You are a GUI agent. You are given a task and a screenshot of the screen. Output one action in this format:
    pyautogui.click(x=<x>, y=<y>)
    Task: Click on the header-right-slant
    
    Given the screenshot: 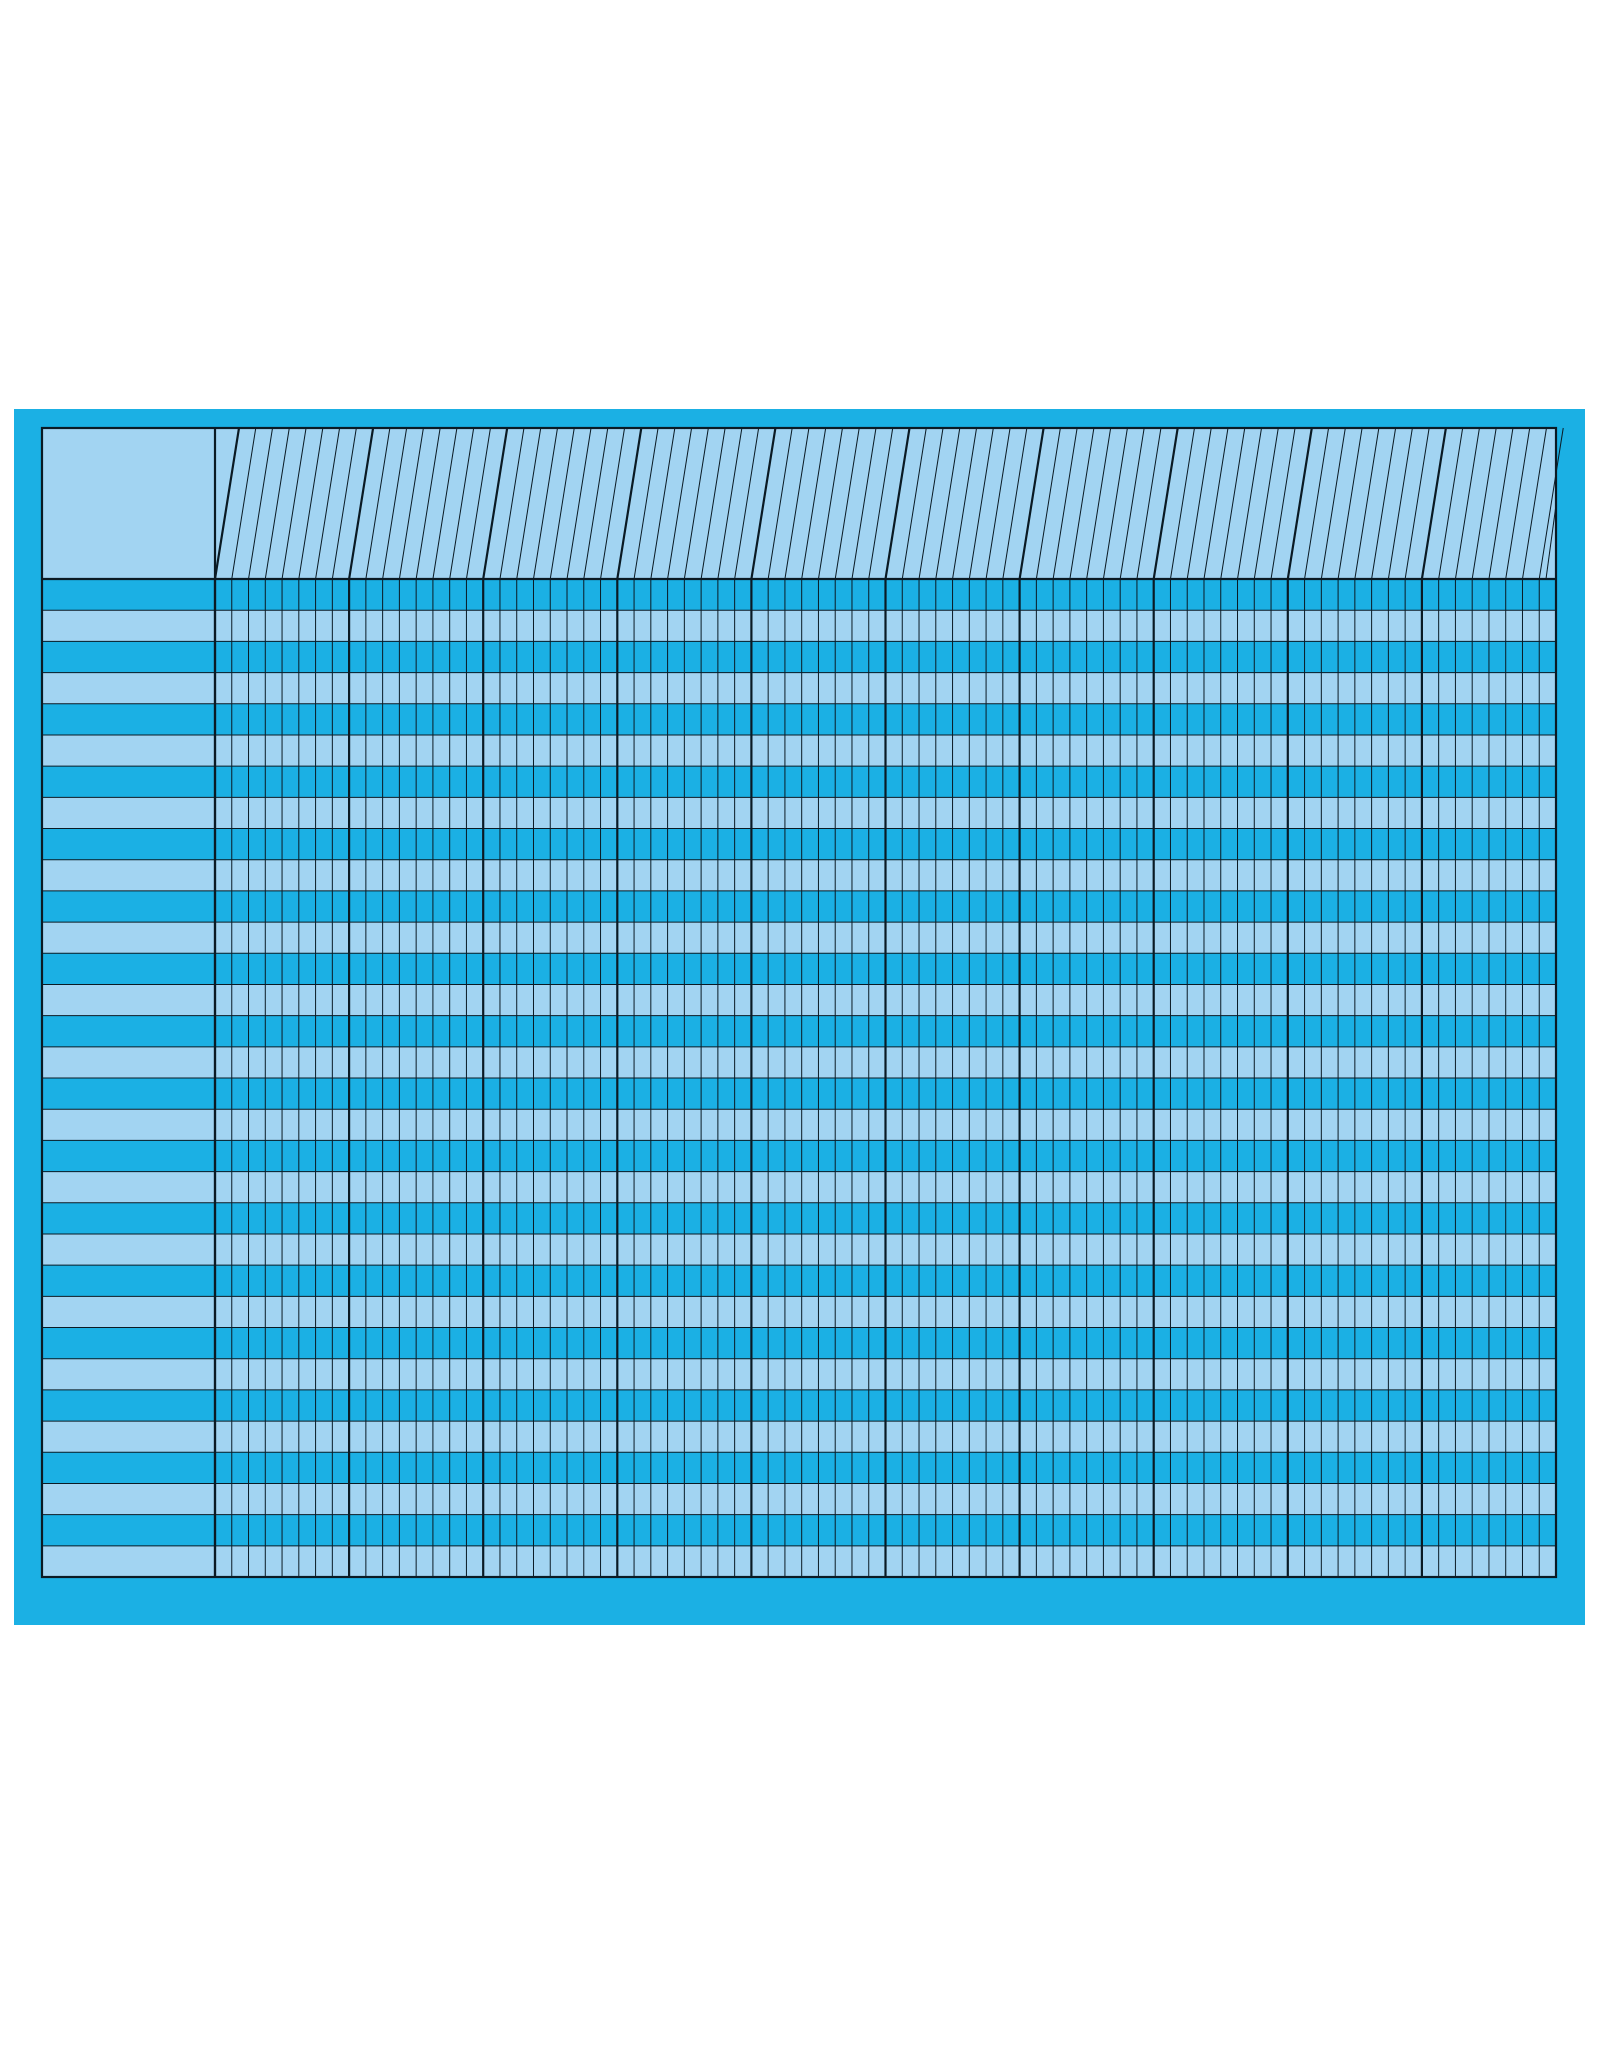 What is the action you would take?
    pyautogui.click(x=1551, y=542)
    